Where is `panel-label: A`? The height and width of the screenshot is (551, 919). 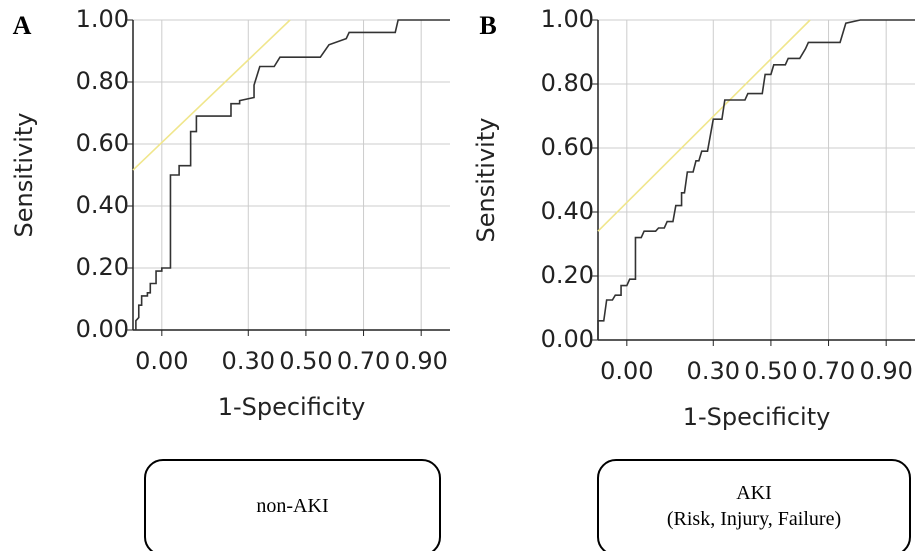 panel-label: A is located at coordinates (22, 25).